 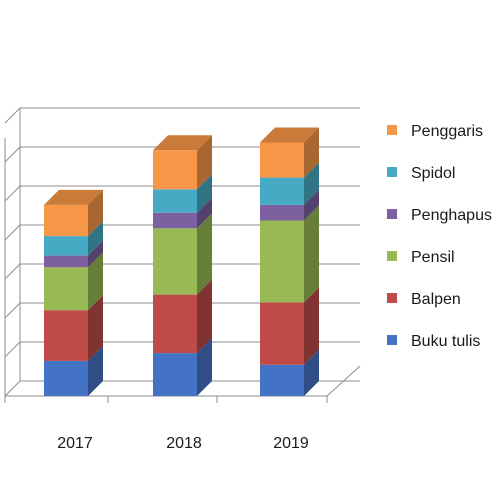 I want to click on bar-segment-spidol-2018, so click(x=175, y=201).